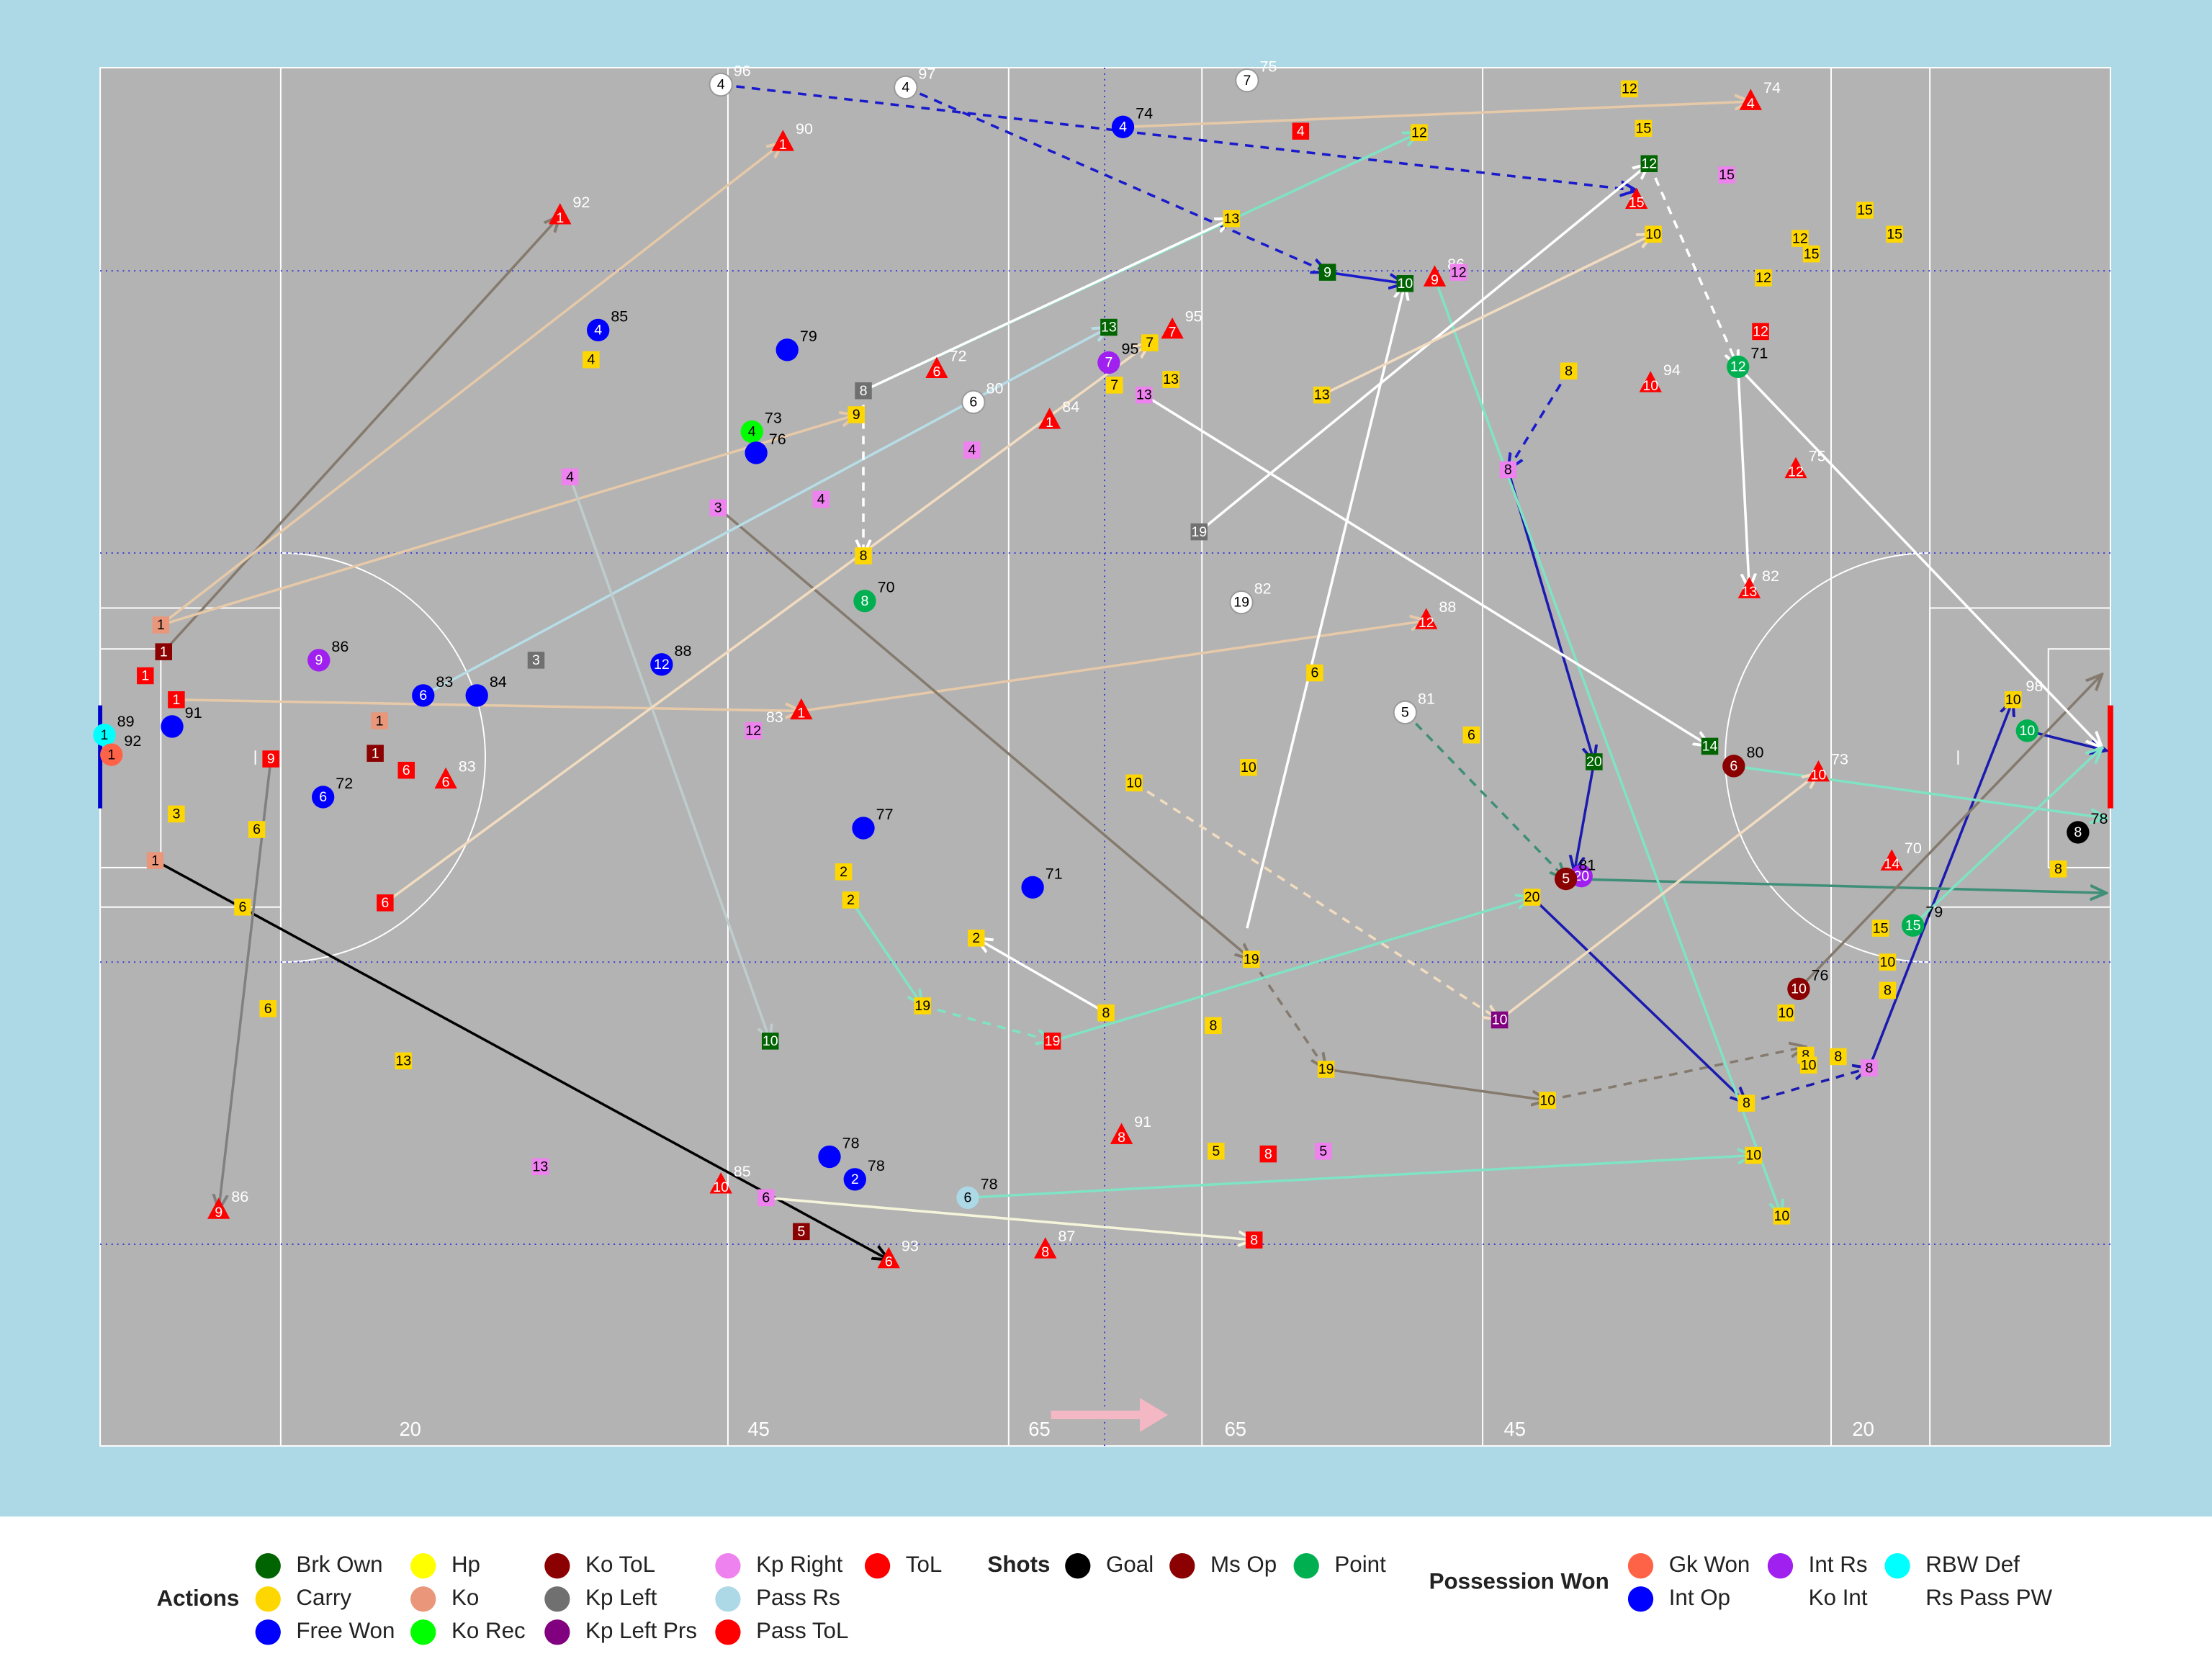 The width and height of the screenshot is (2212, 1659). I want to click on legend-label: Point, so click(1360, 1564).